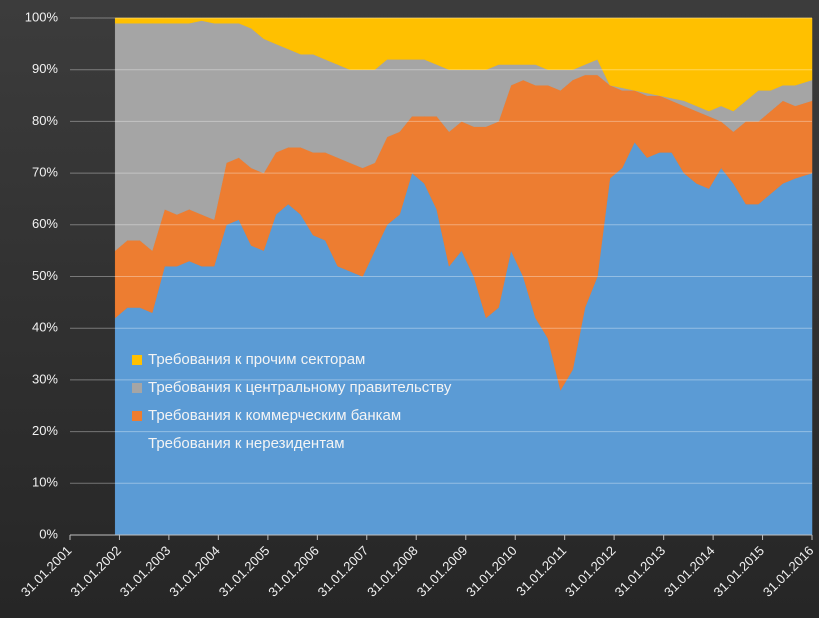  I want to click on area, so click(463, 64).